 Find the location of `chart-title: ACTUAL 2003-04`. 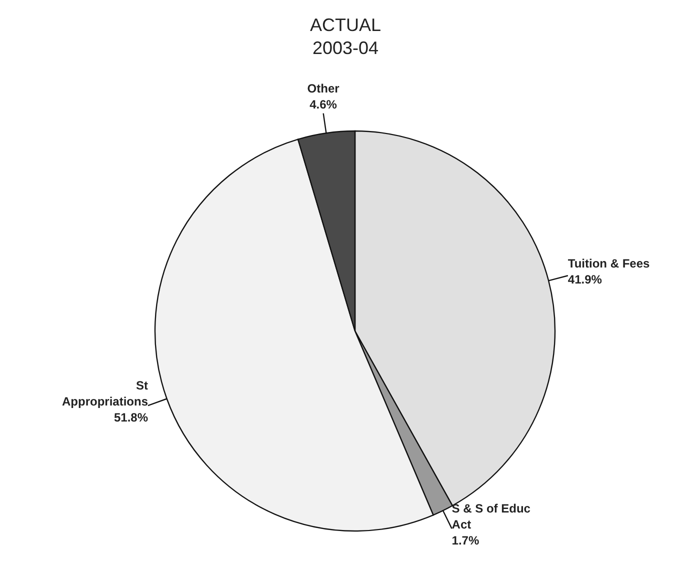

chart-title: ACTUAL 2003-04 is located at coordinates (345, 37).